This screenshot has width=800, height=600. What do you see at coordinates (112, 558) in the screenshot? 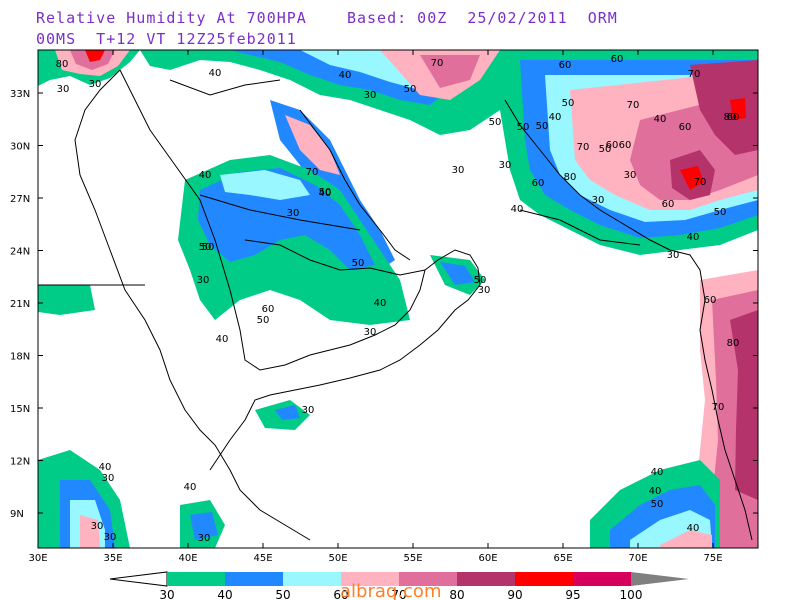
I see `lon-tick-label: 35E` at bounding box center [112, 558].